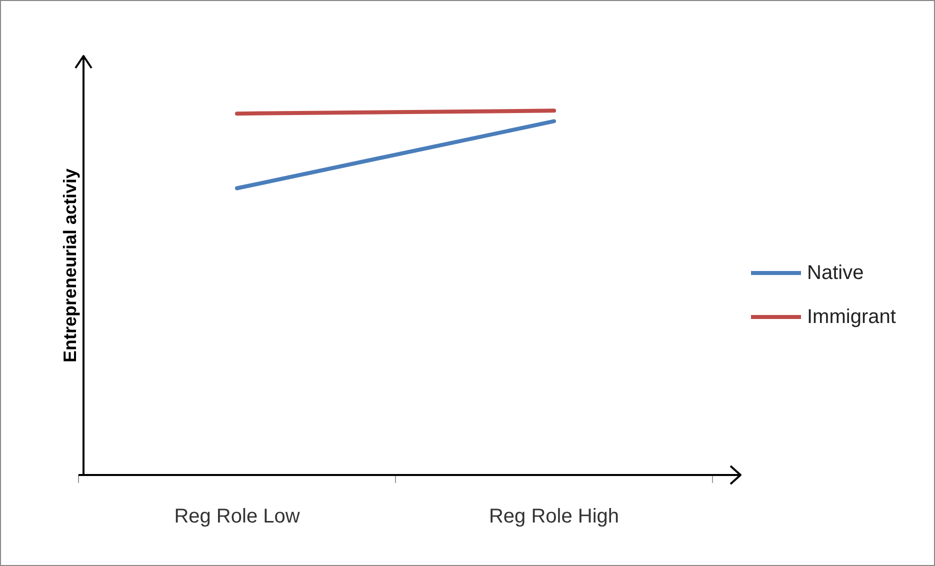 This screenshot has width=935, height=566. I want to click on legend-label: Immigrant, so click(851, 317).